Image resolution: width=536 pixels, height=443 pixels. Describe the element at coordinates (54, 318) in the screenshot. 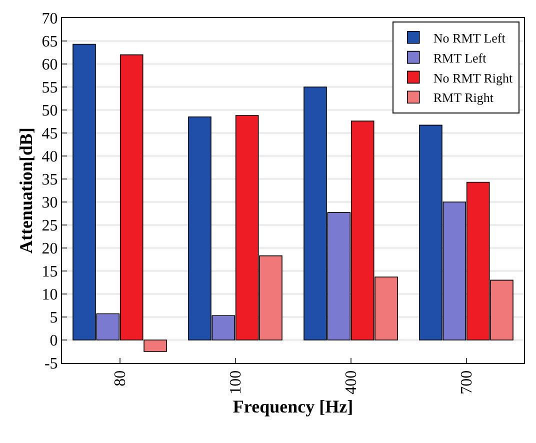

I see `y-tick-label: 5` at that location.